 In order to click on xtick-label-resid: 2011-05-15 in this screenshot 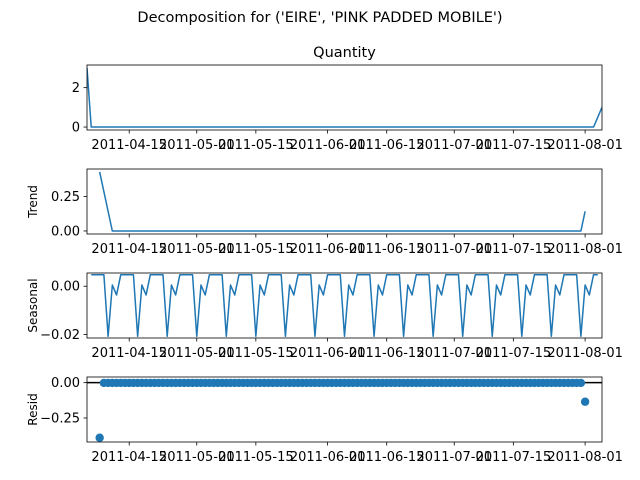, I will do `click(256, 457)`.